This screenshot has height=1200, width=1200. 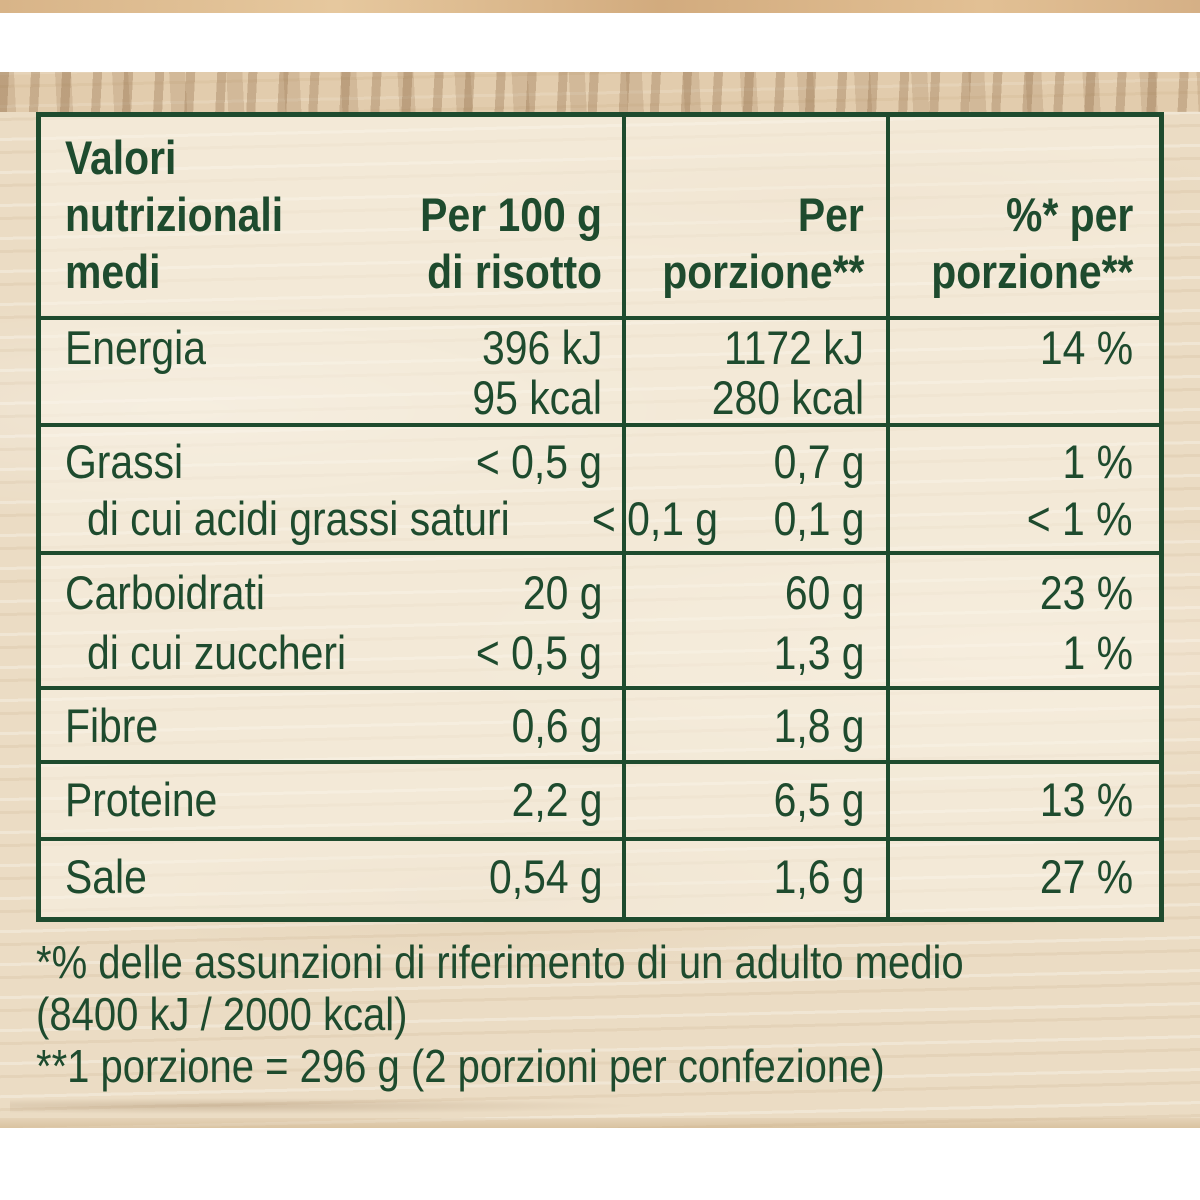 I want to click on header-line: Valori, so click(x=121, y=157).